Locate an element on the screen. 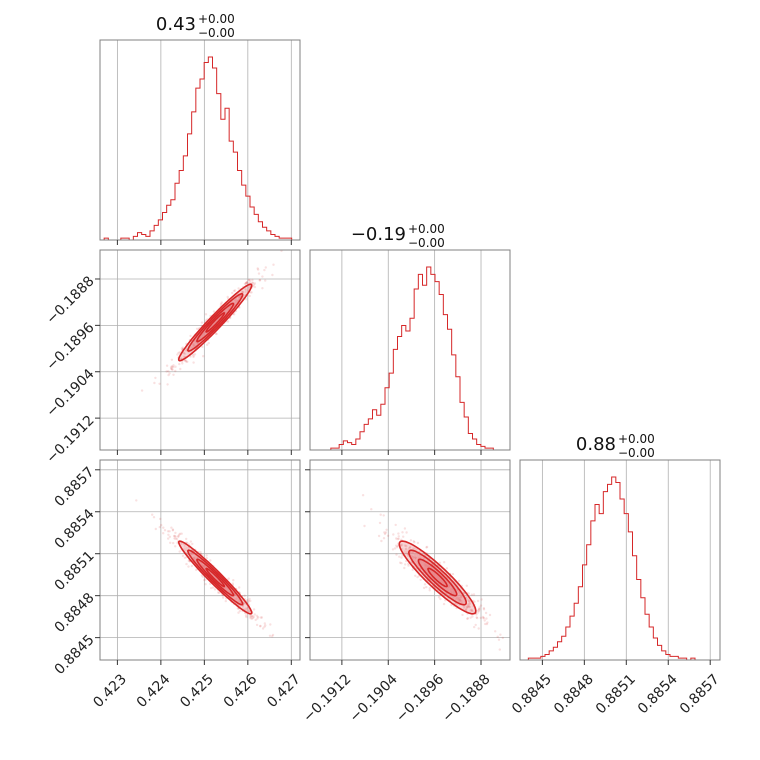 This screenshot has height=760, width=760. y-tick-label: −0.1912 is located at coordinates (70, 439).